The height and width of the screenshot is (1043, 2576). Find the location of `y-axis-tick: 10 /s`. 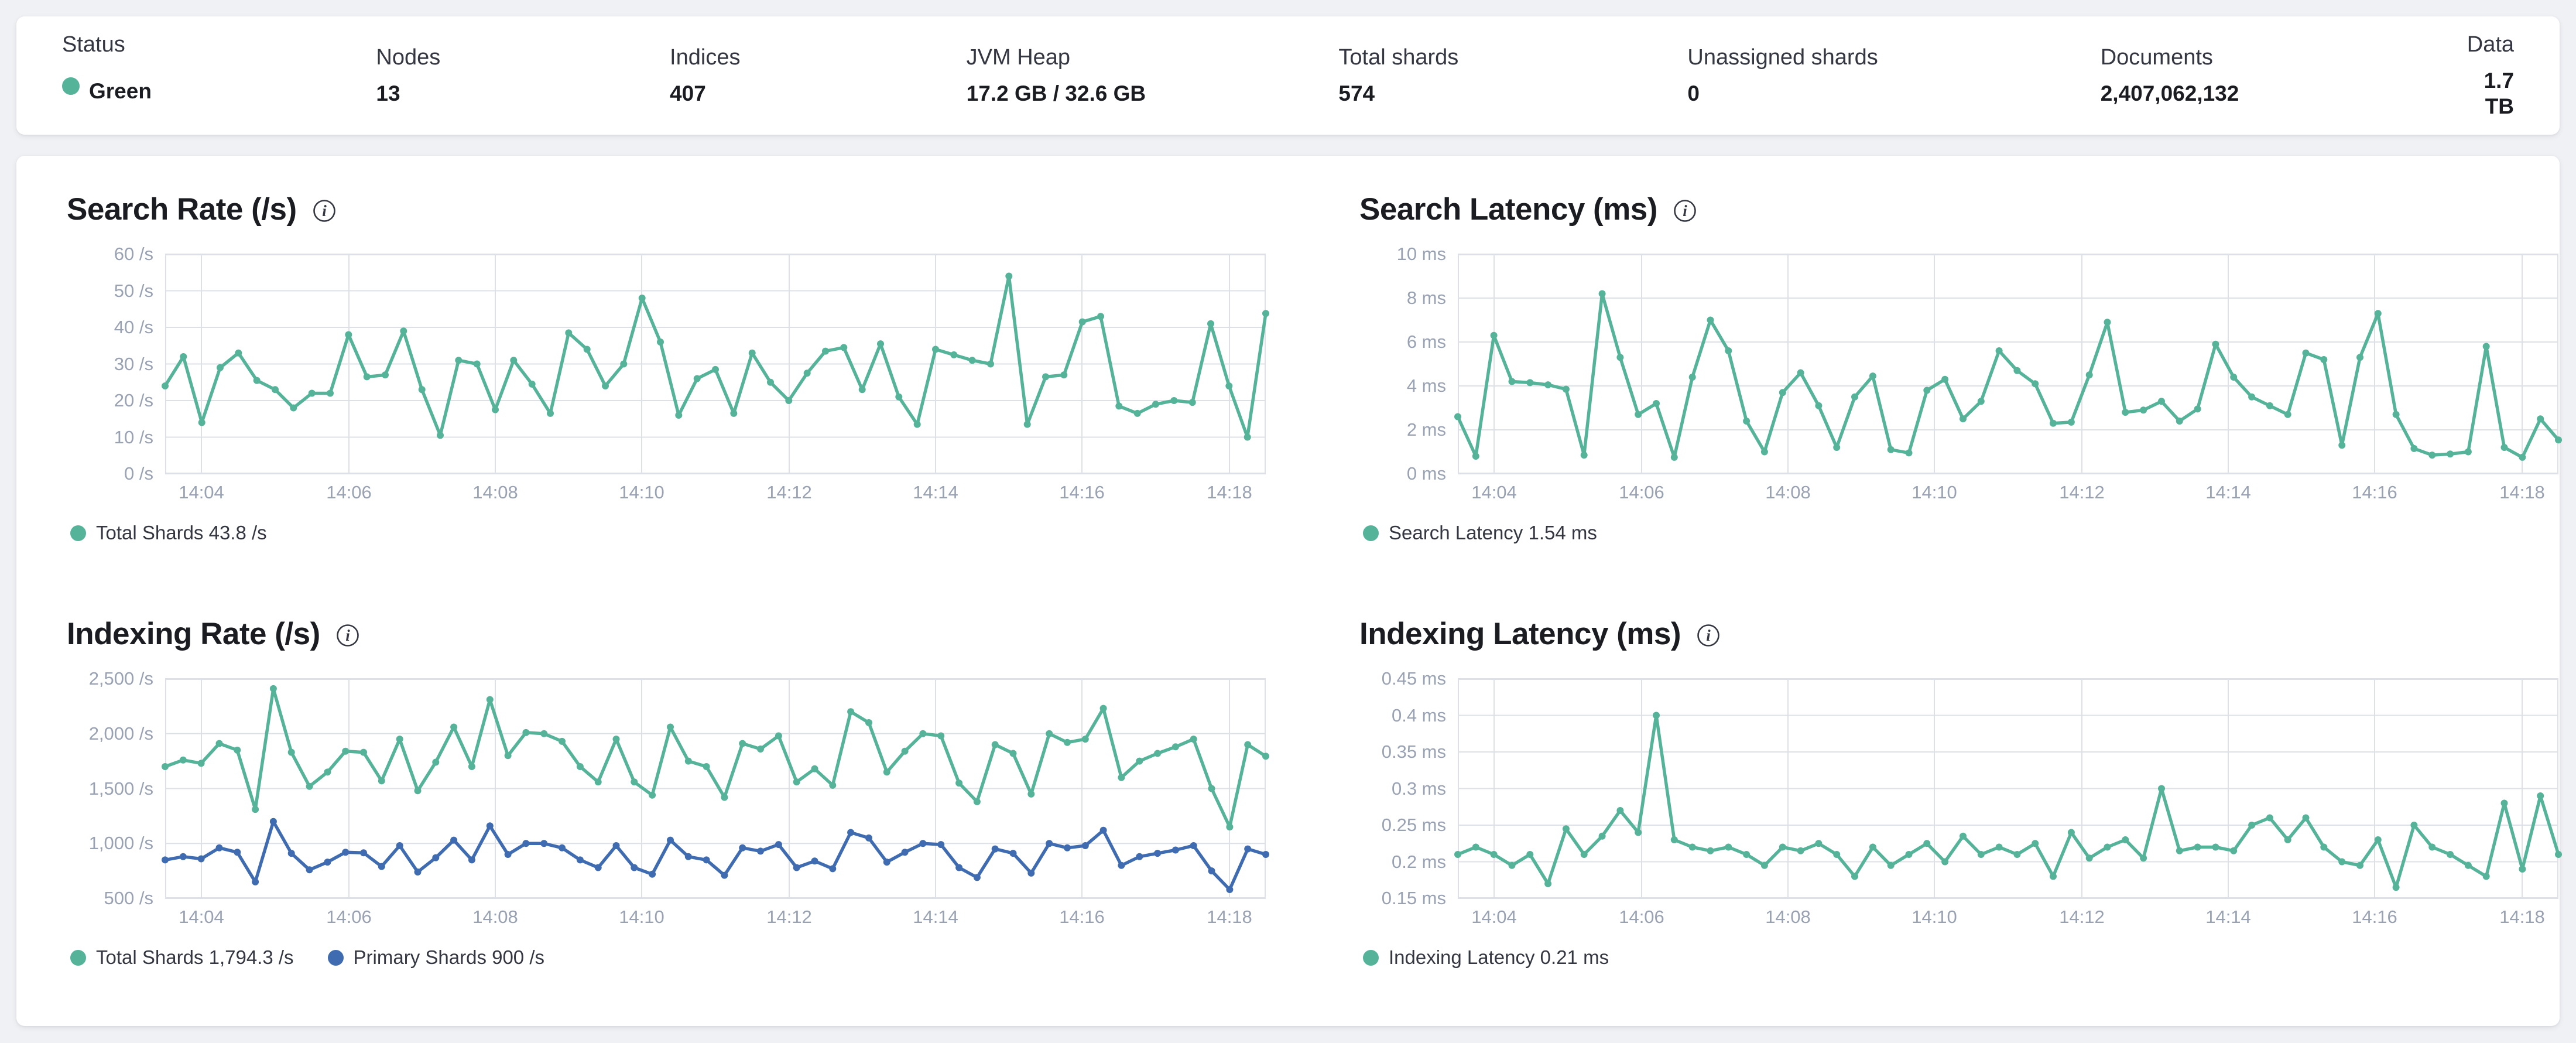

y-axis-tick: 10 /s is located at coordinates (133, 436).